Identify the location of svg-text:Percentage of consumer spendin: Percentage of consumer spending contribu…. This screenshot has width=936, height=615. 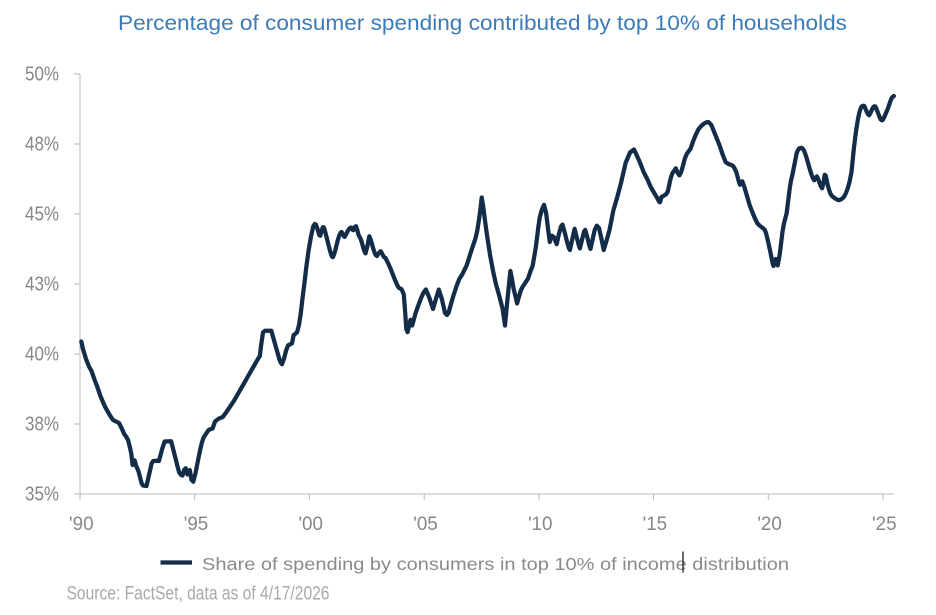
(482, 23).